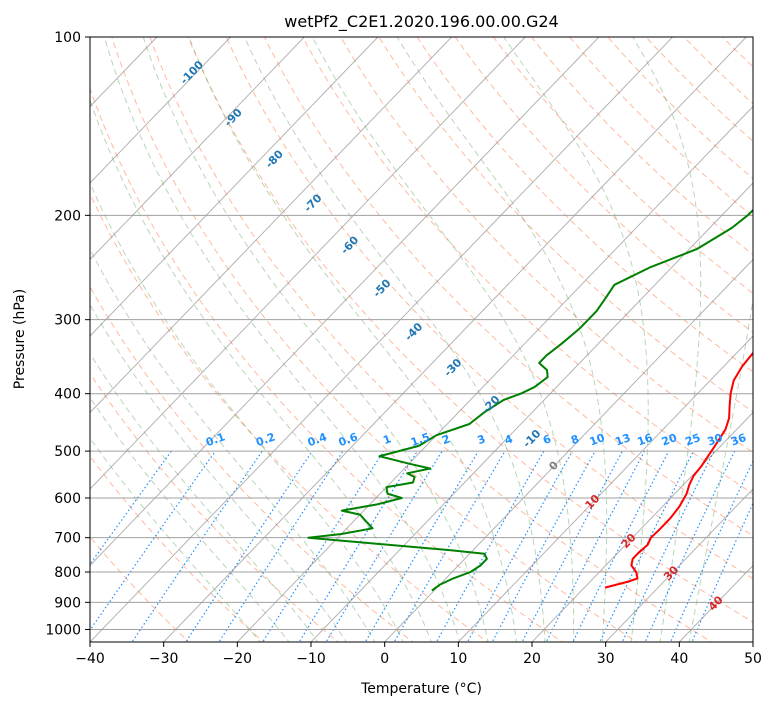 Image resolution: width=775 pixels, height=708 pixels. Describe the element at coordinates (67, 321) in the screenshot. I see `y-tick-label: 300` at that location.